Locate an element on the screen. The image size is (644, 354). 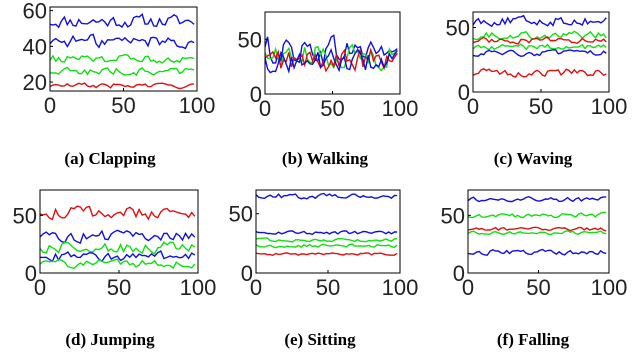
y-tick-label: 40 is located at coordinates (35, 46).